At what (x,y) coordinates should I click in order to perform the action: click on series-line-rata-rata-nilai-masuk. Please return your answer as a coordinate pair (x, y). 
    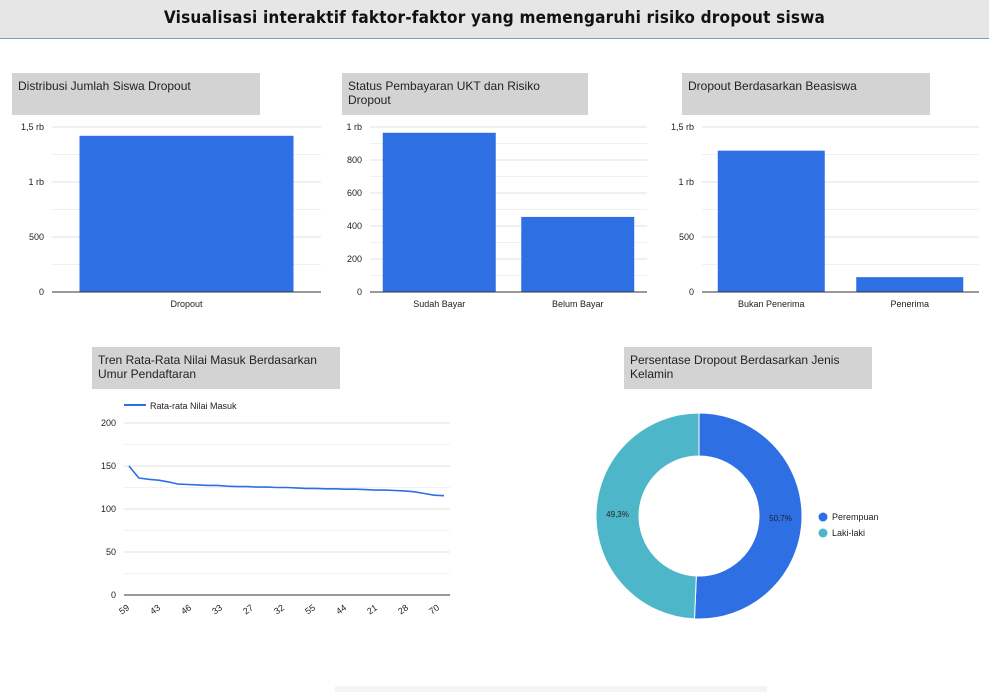
    Looking at the image, I should click on (286, 481).